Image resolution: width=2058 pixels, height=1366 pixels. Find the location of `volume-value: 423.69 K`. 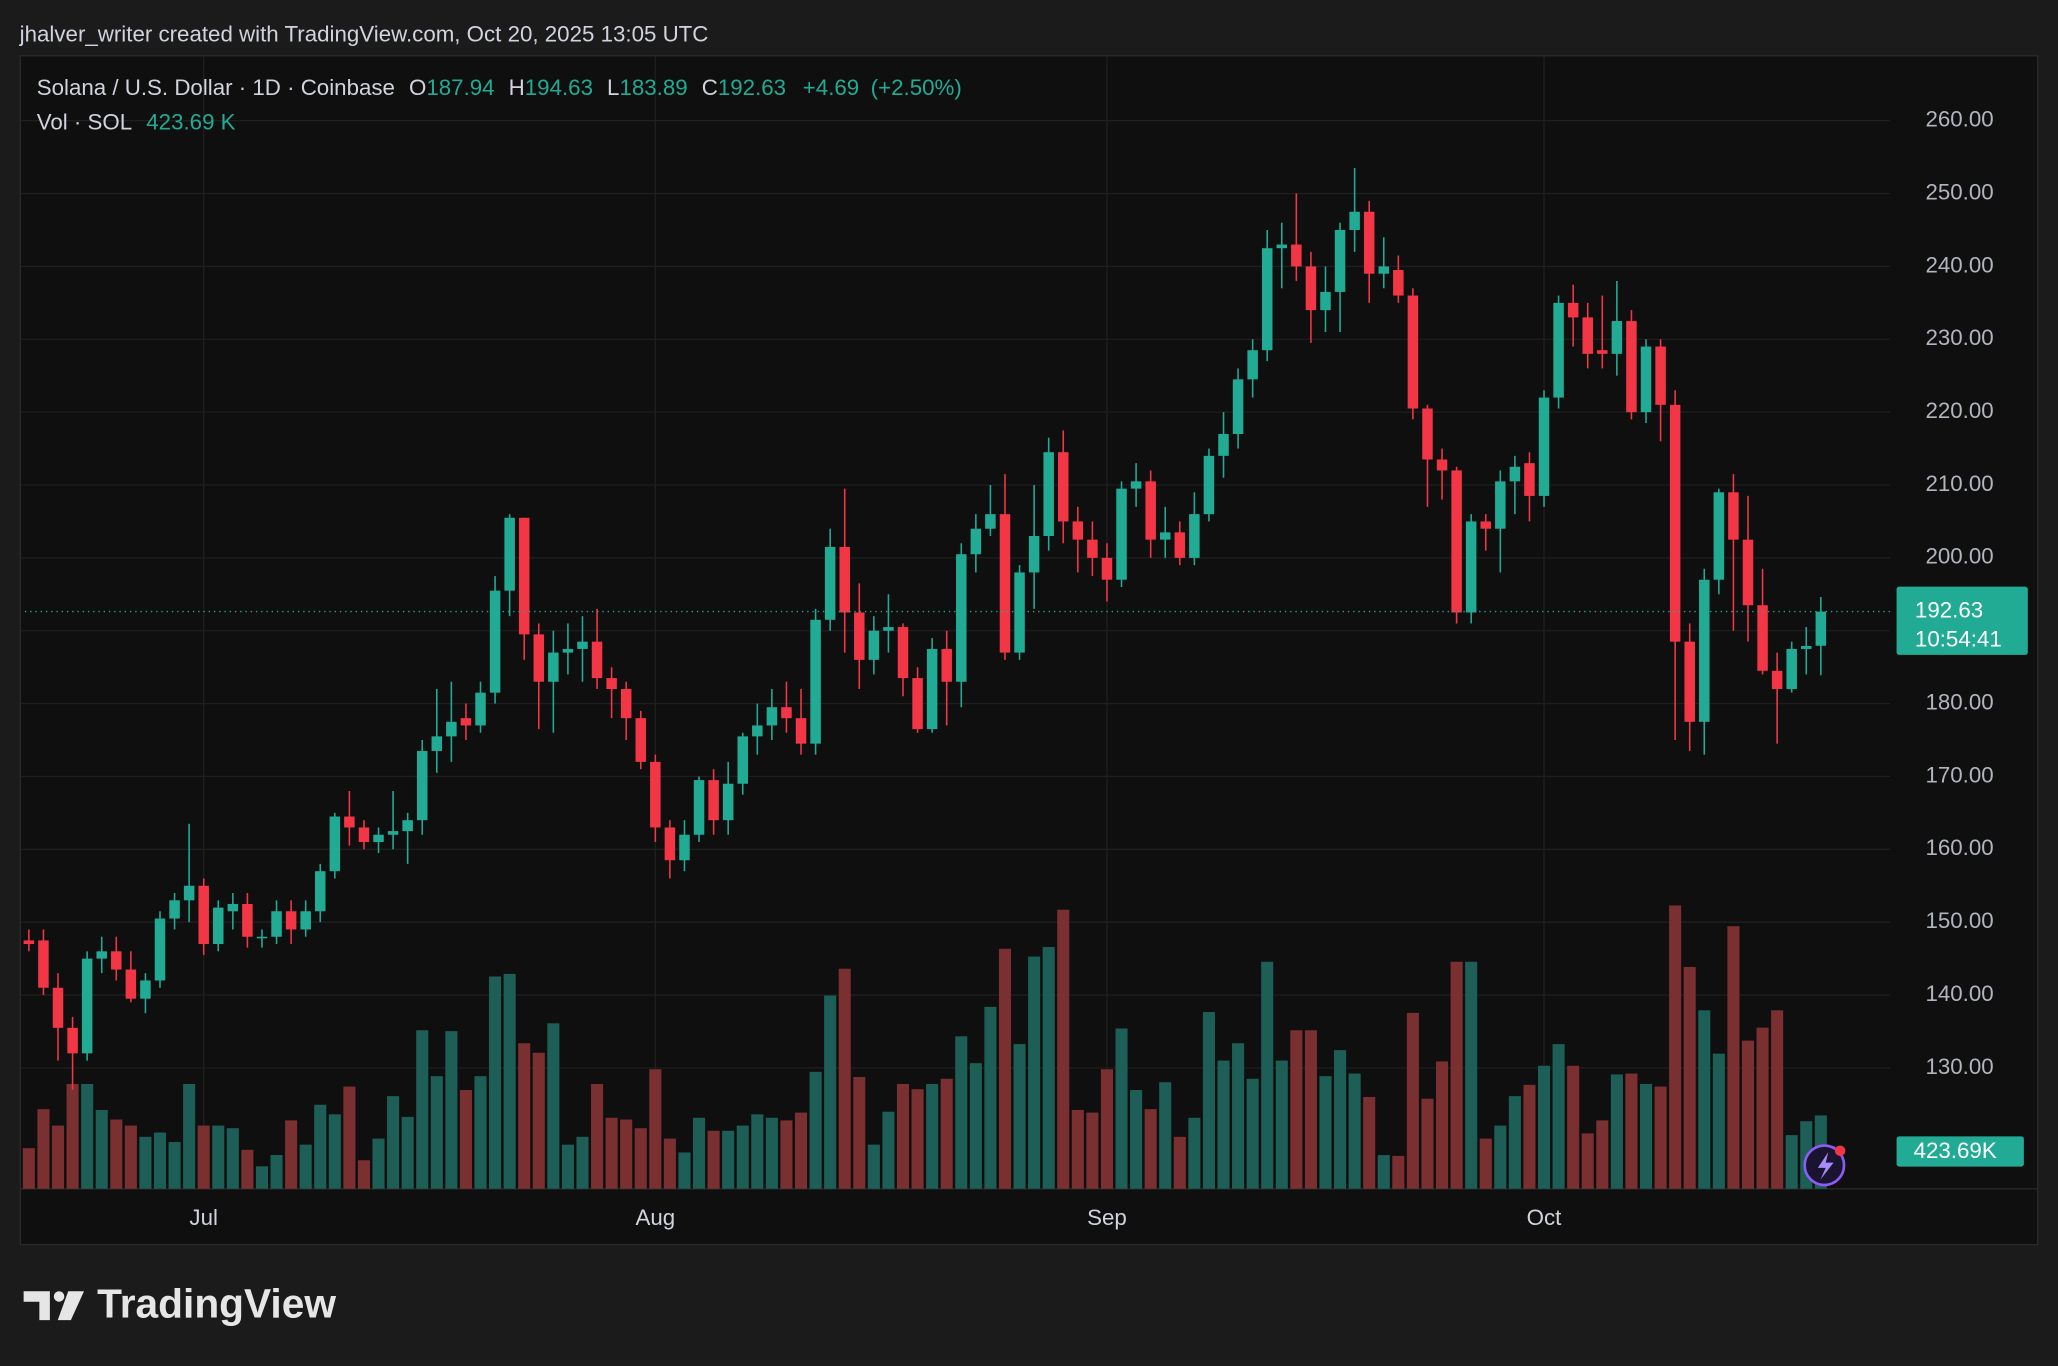

volume-value: 423.69 K is located at coordinates (190, 121).